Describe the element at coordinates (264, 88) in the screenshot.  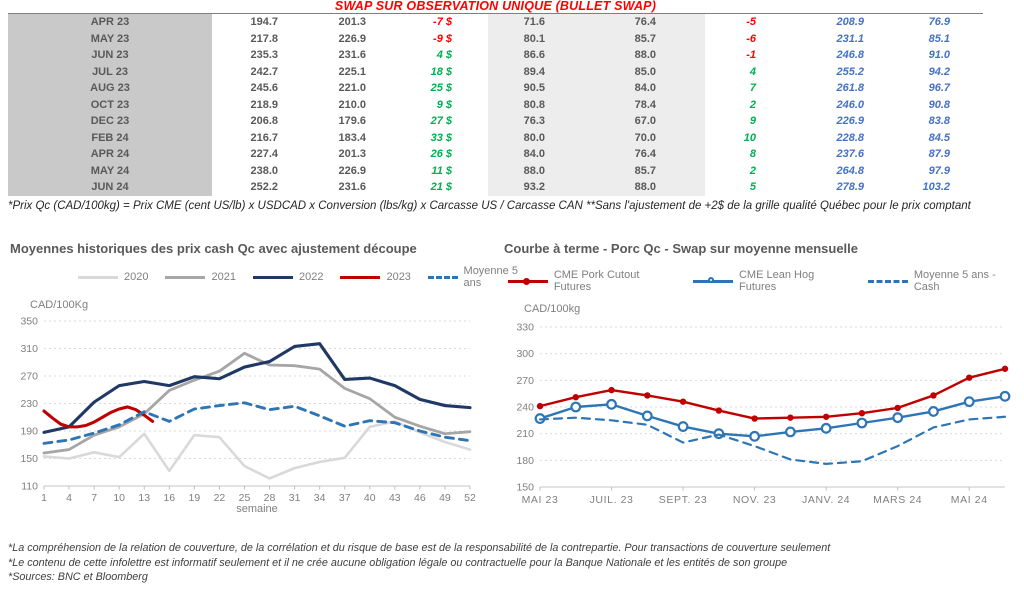
I see `value-cell: 245.6` at that location.